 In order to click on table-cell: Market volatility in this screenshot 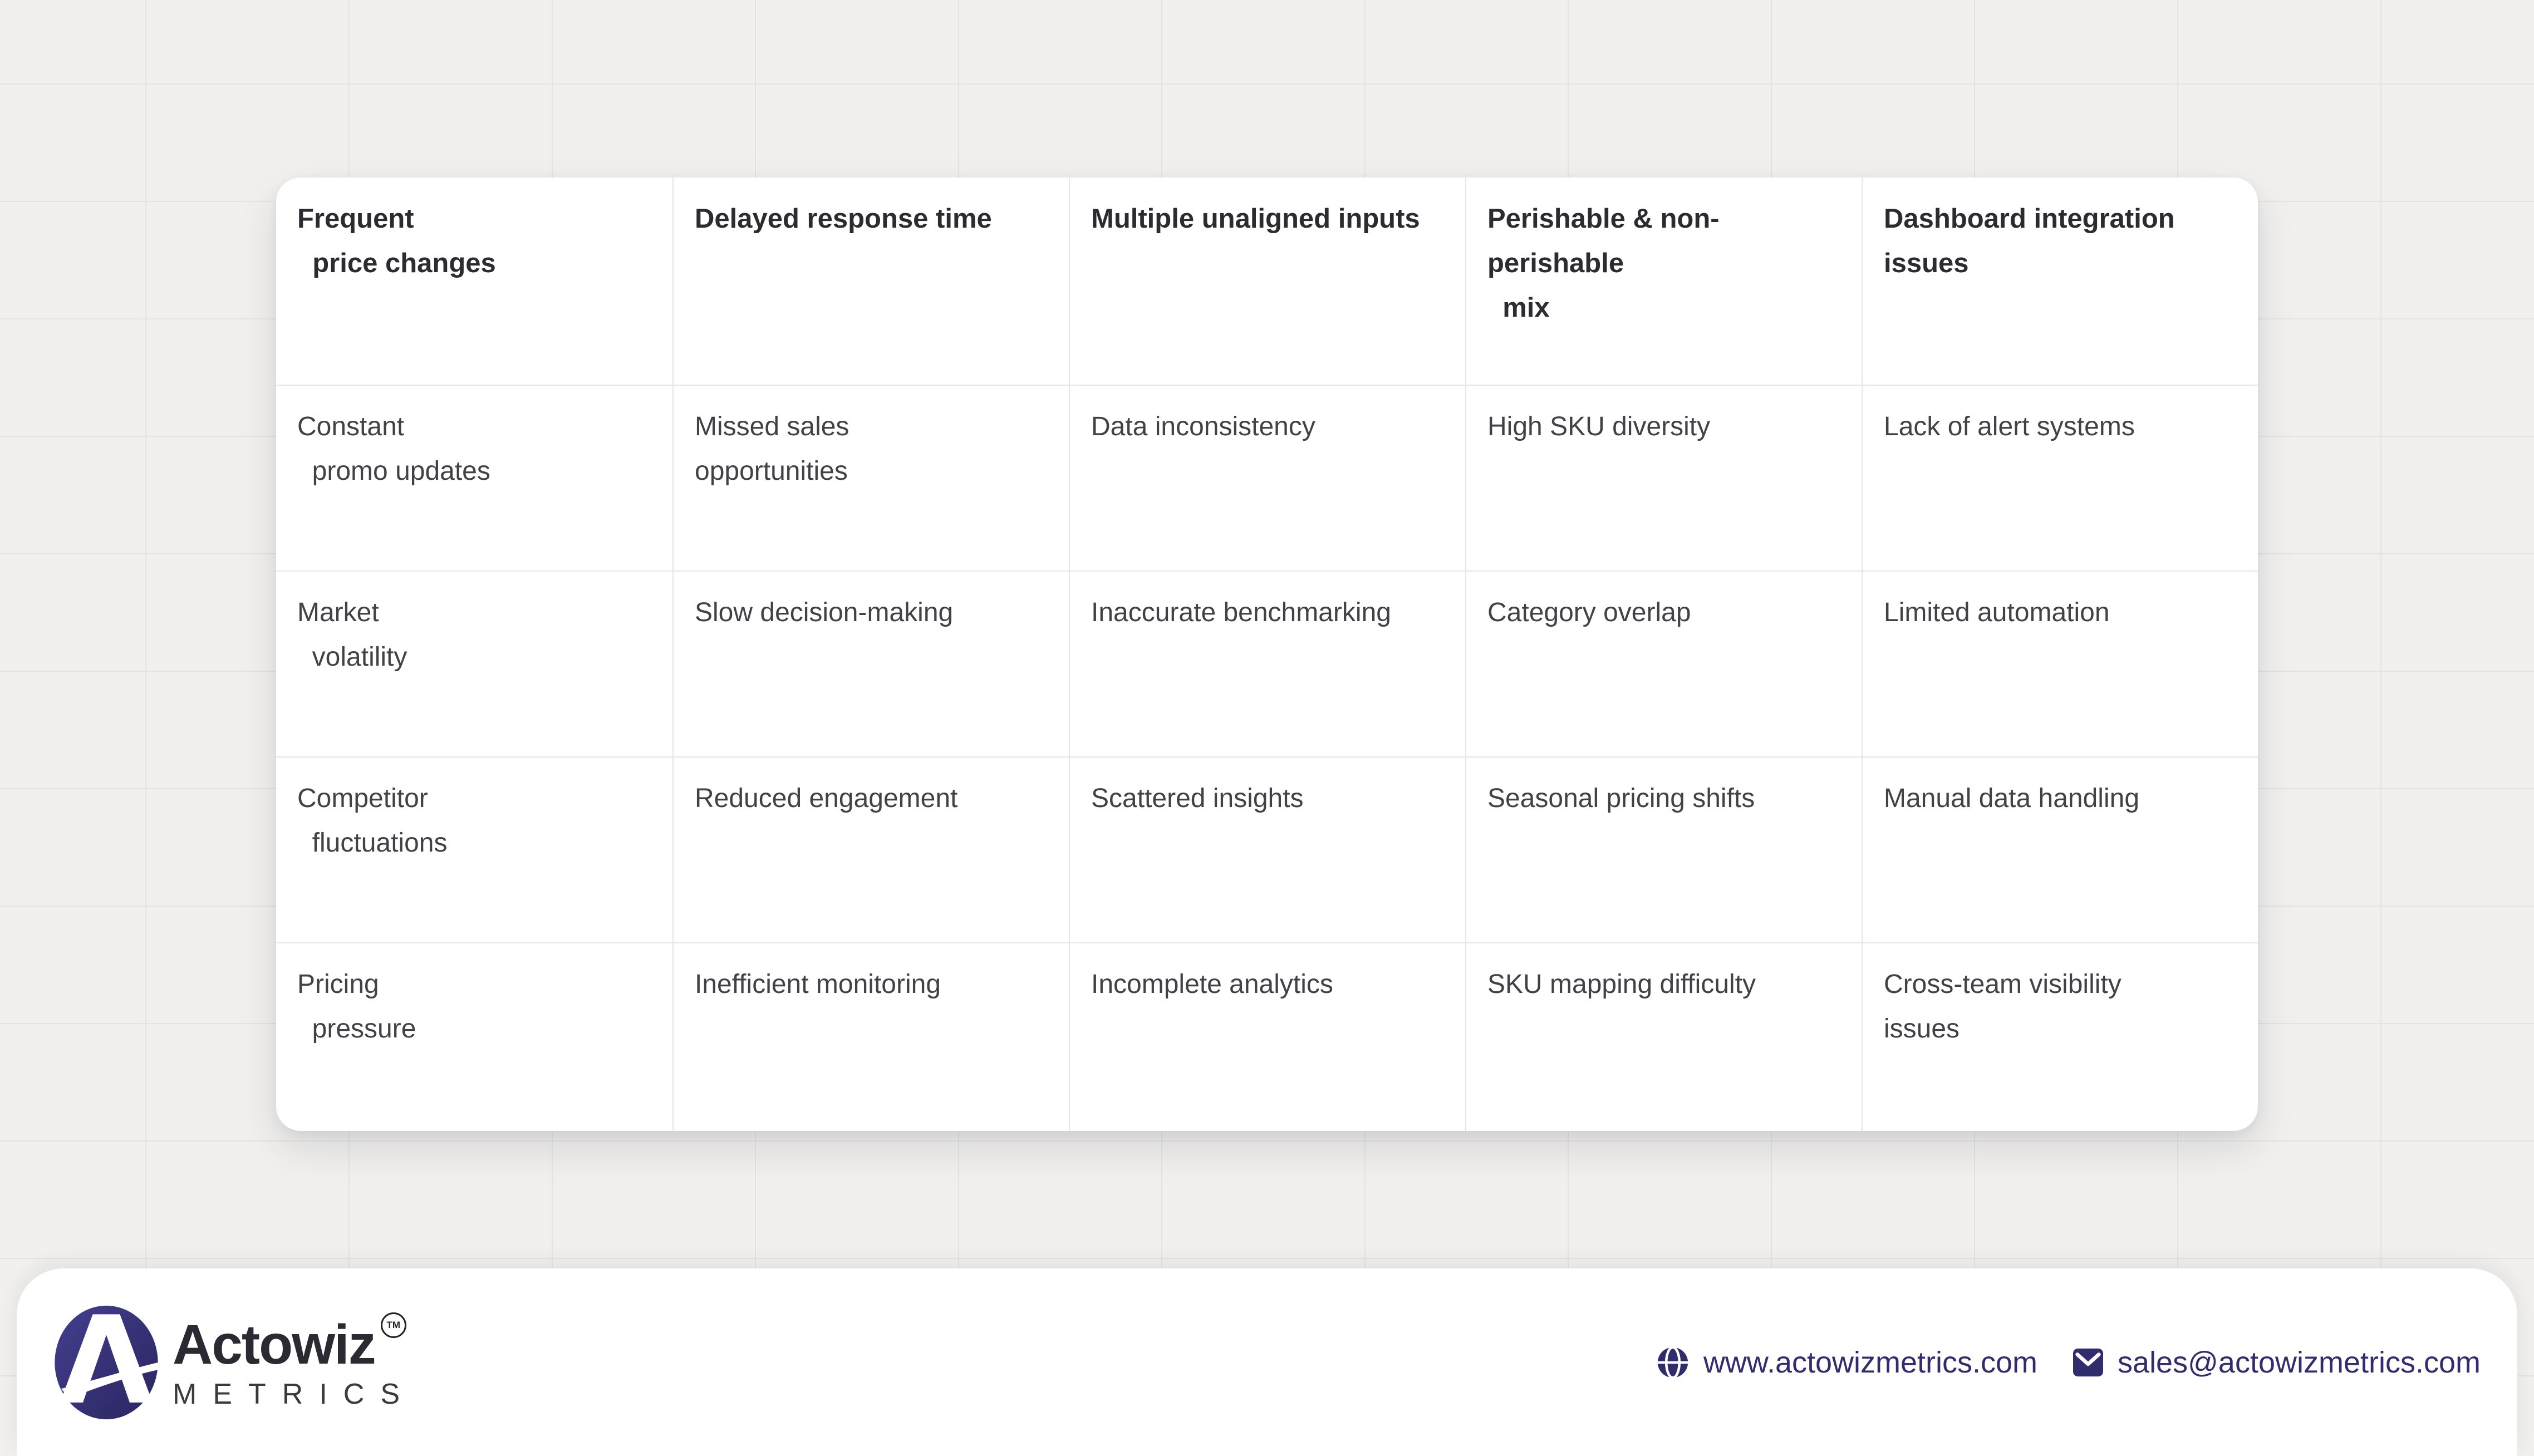, I will do `click(474, 663)`.